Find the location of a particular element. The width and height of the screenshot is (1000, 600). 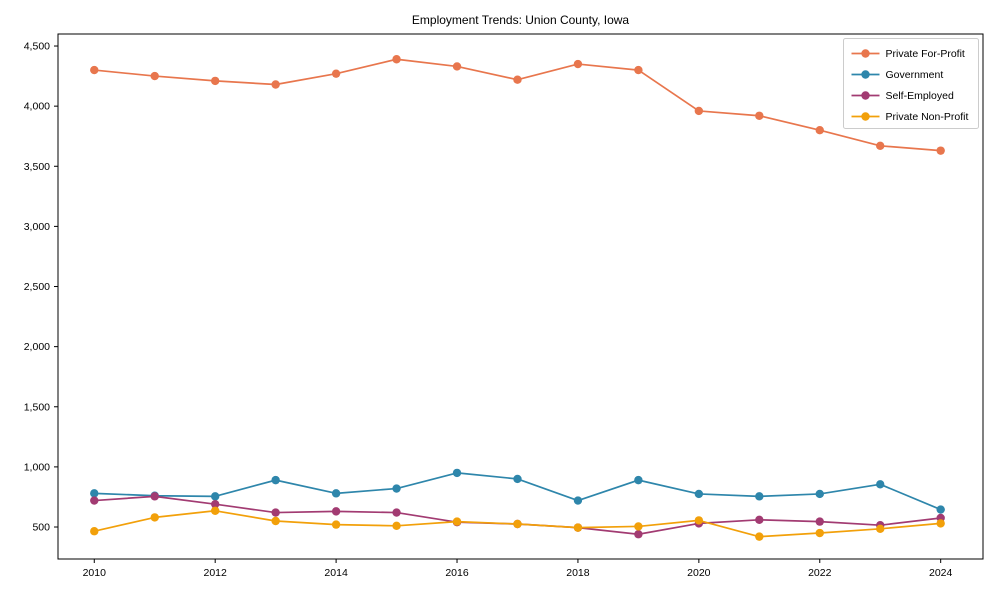

y-tick-label: 2,500 is located at coordinates (37, 287).